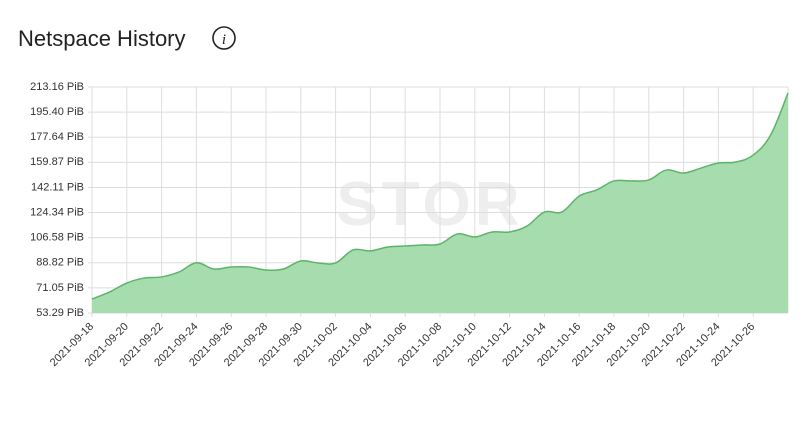 This screenshot has height=421, width=805. I want to click on chart-title: Netspace History, so click(102, 38).